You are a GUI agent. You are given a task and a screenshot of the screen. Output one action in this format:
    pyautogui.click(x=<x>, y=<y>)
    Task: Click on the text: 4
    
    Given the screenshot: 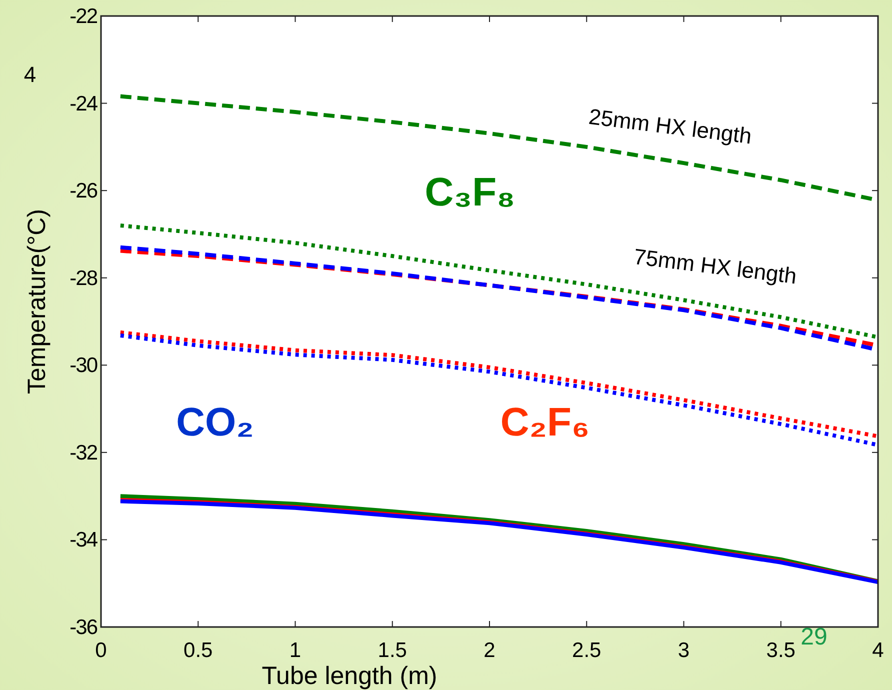 What is the action you would take?
    pyautogui.click(x=30, y=74)
    